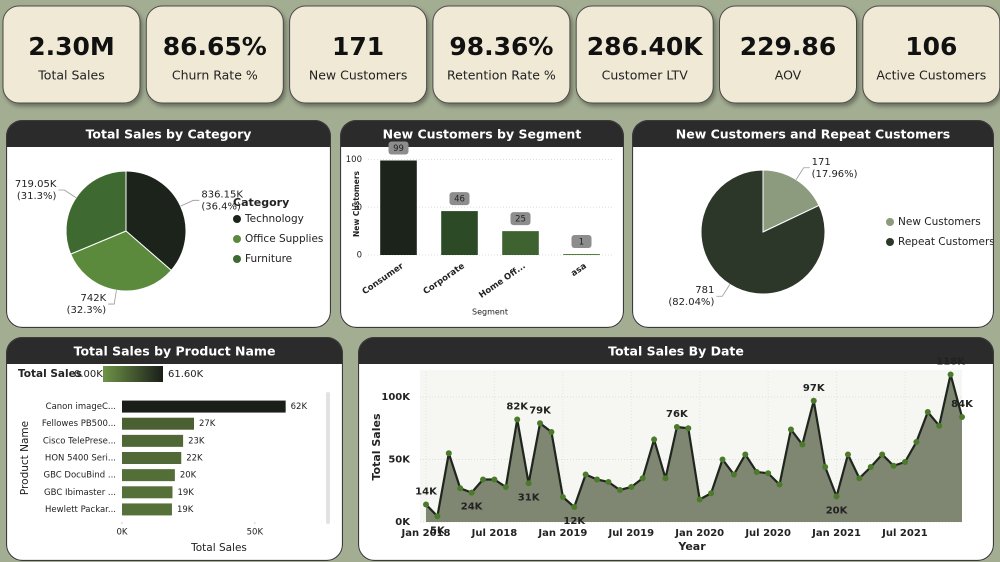 Image resolution: width=1000 pixels, height=562 pixels. Describe the element at coordinates (207, 424) in the screenshot. I see `data-label: 27K` at that location.